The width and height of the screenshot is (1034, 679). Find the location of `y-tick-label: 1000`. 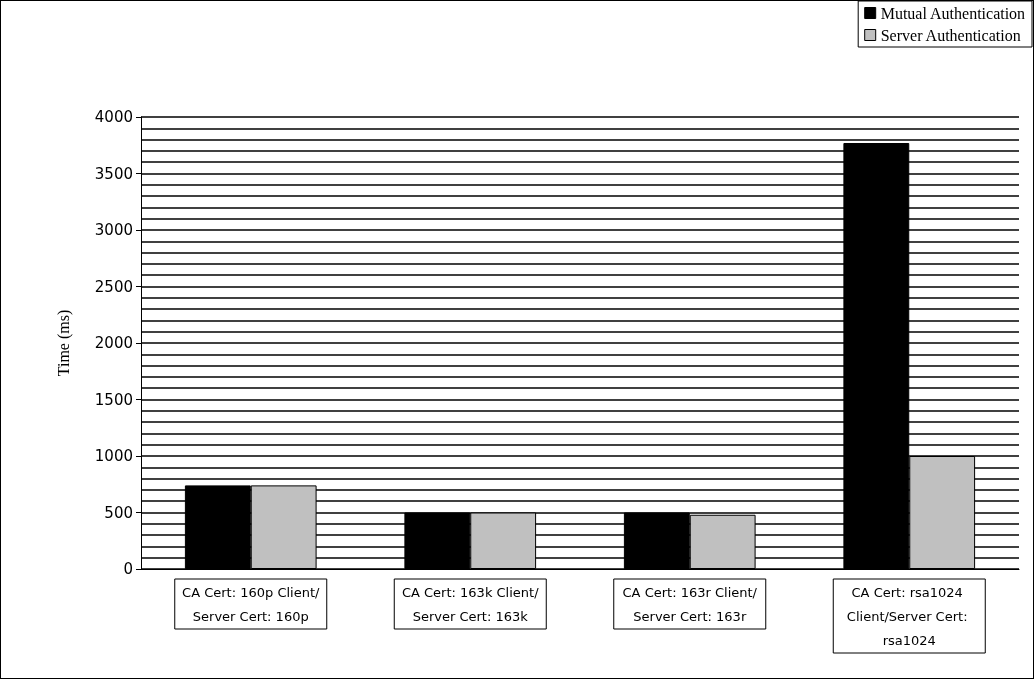

y-tick-label: 1000 is located at coordinates (113, 456).